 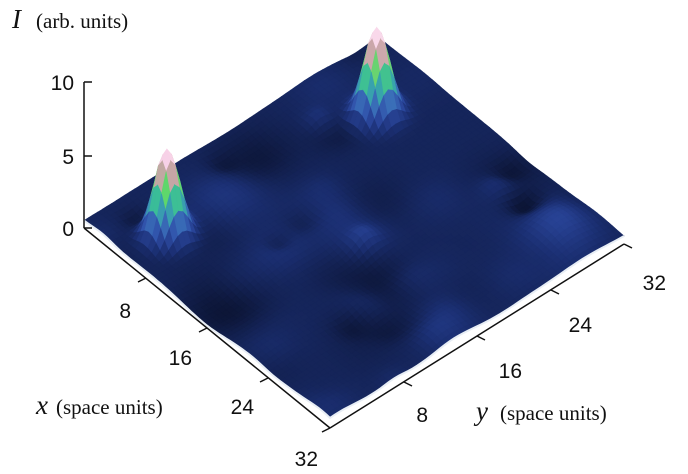 I want to click on y-tick-label-16: 16, so click(x=510, y=371).